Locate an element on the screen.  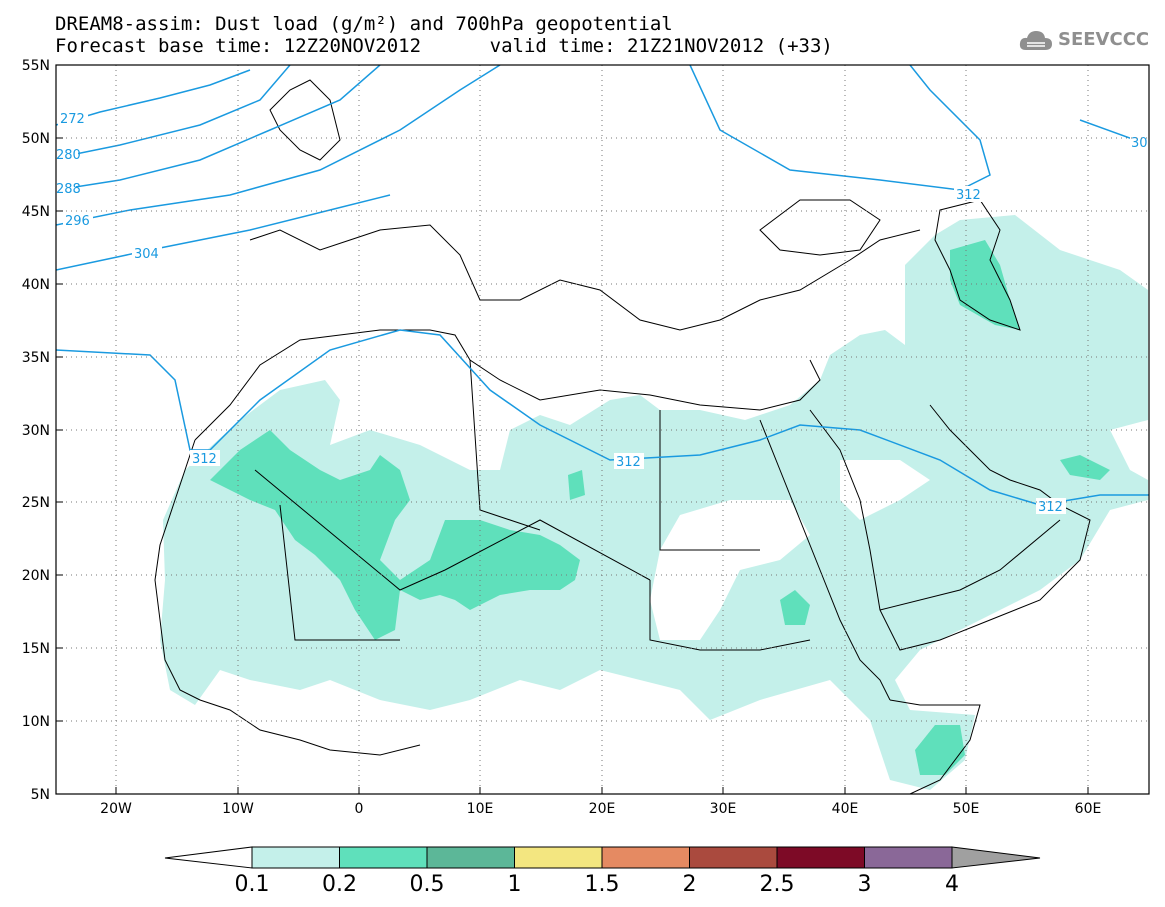
y-tick-label: 50N is located at coordinates (36, 139).